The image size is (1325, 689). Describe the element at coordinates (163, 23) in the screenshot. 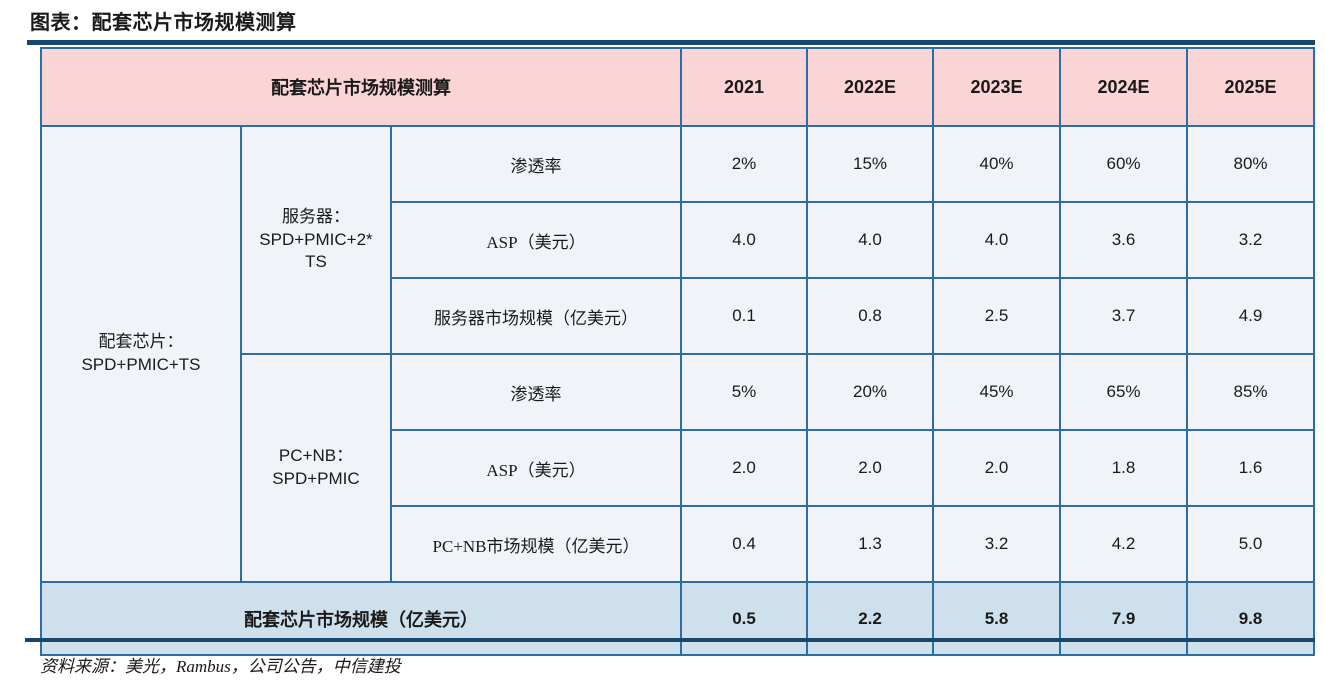

I see `figure-title: 图表：配套芯片市场规模测算` at that location.